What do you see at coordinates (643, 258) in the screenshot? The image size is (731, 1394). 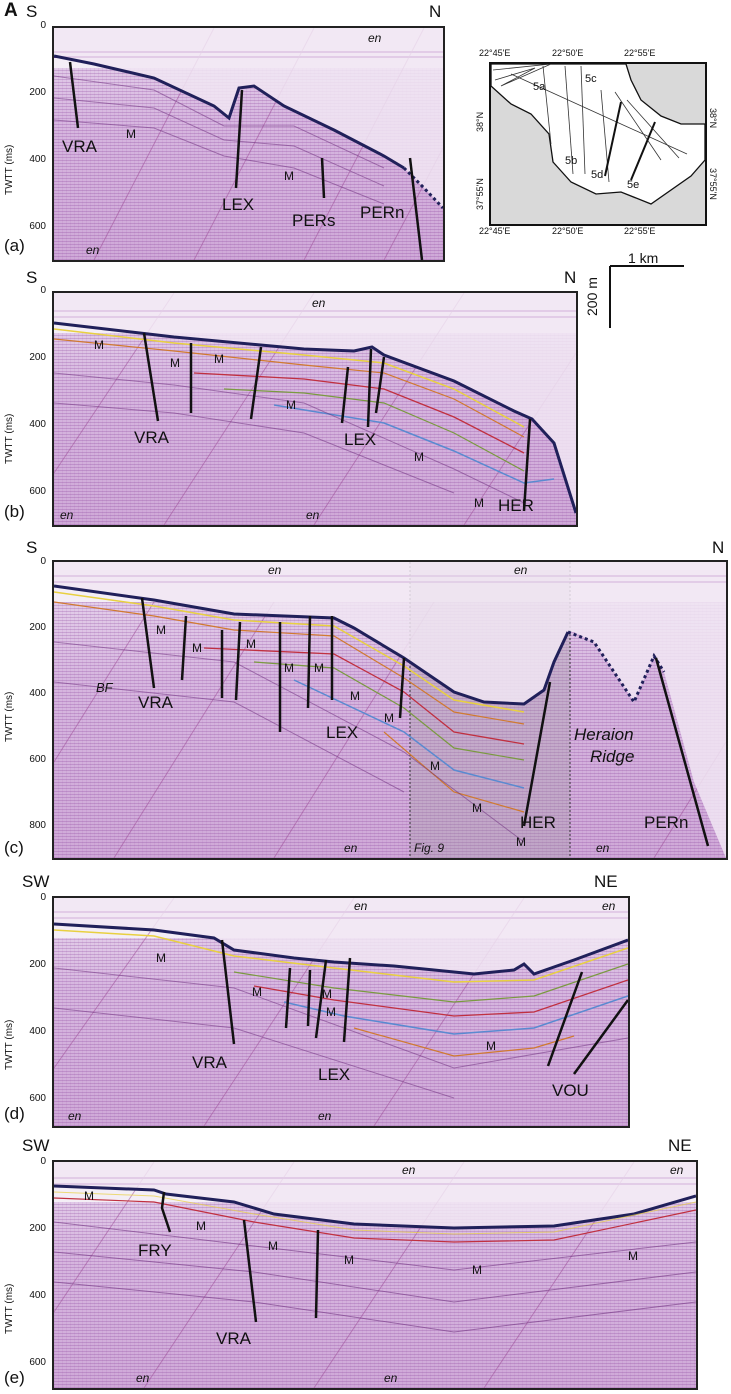 I see `scale-horizontal-label: 1 km` at bounding box center [643, 258].